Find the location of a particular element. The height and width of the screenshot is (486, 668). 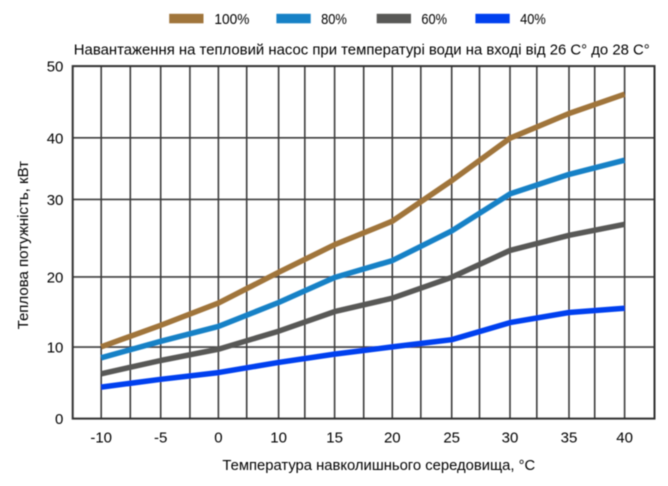

svg-text: 60% is located at coordinates (434, 19).